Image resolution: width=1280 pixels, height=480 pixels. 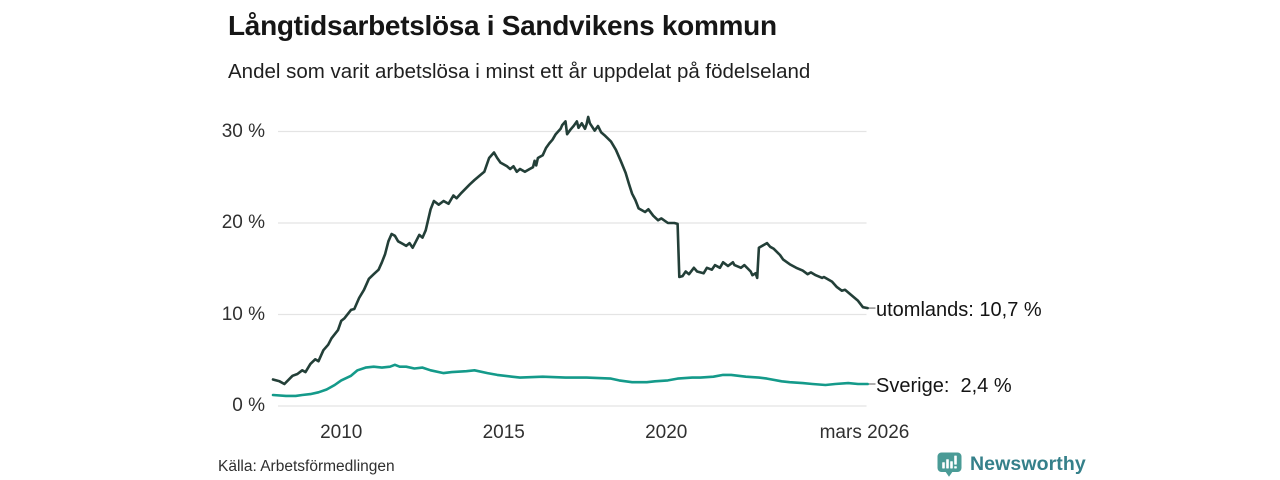 What do you see at coordinates (503, 432) in the screenshot?
I see `x-axis-tick-label: 2015` at bounding box center [503, 432].